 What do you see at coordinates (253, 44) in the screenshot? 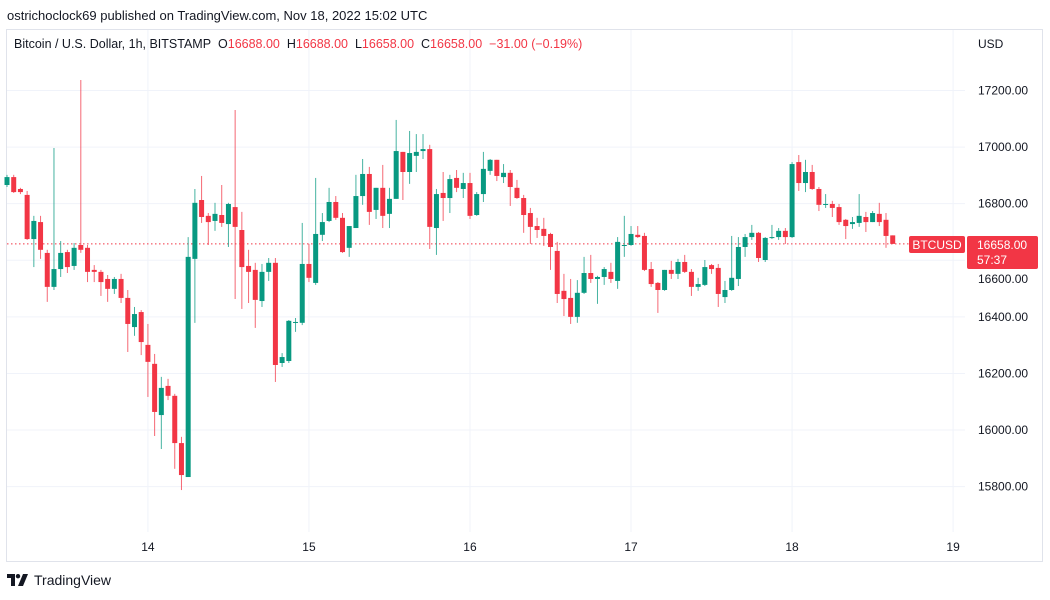
I see `open-value: 16688.00` at bounding box center [253, 44].